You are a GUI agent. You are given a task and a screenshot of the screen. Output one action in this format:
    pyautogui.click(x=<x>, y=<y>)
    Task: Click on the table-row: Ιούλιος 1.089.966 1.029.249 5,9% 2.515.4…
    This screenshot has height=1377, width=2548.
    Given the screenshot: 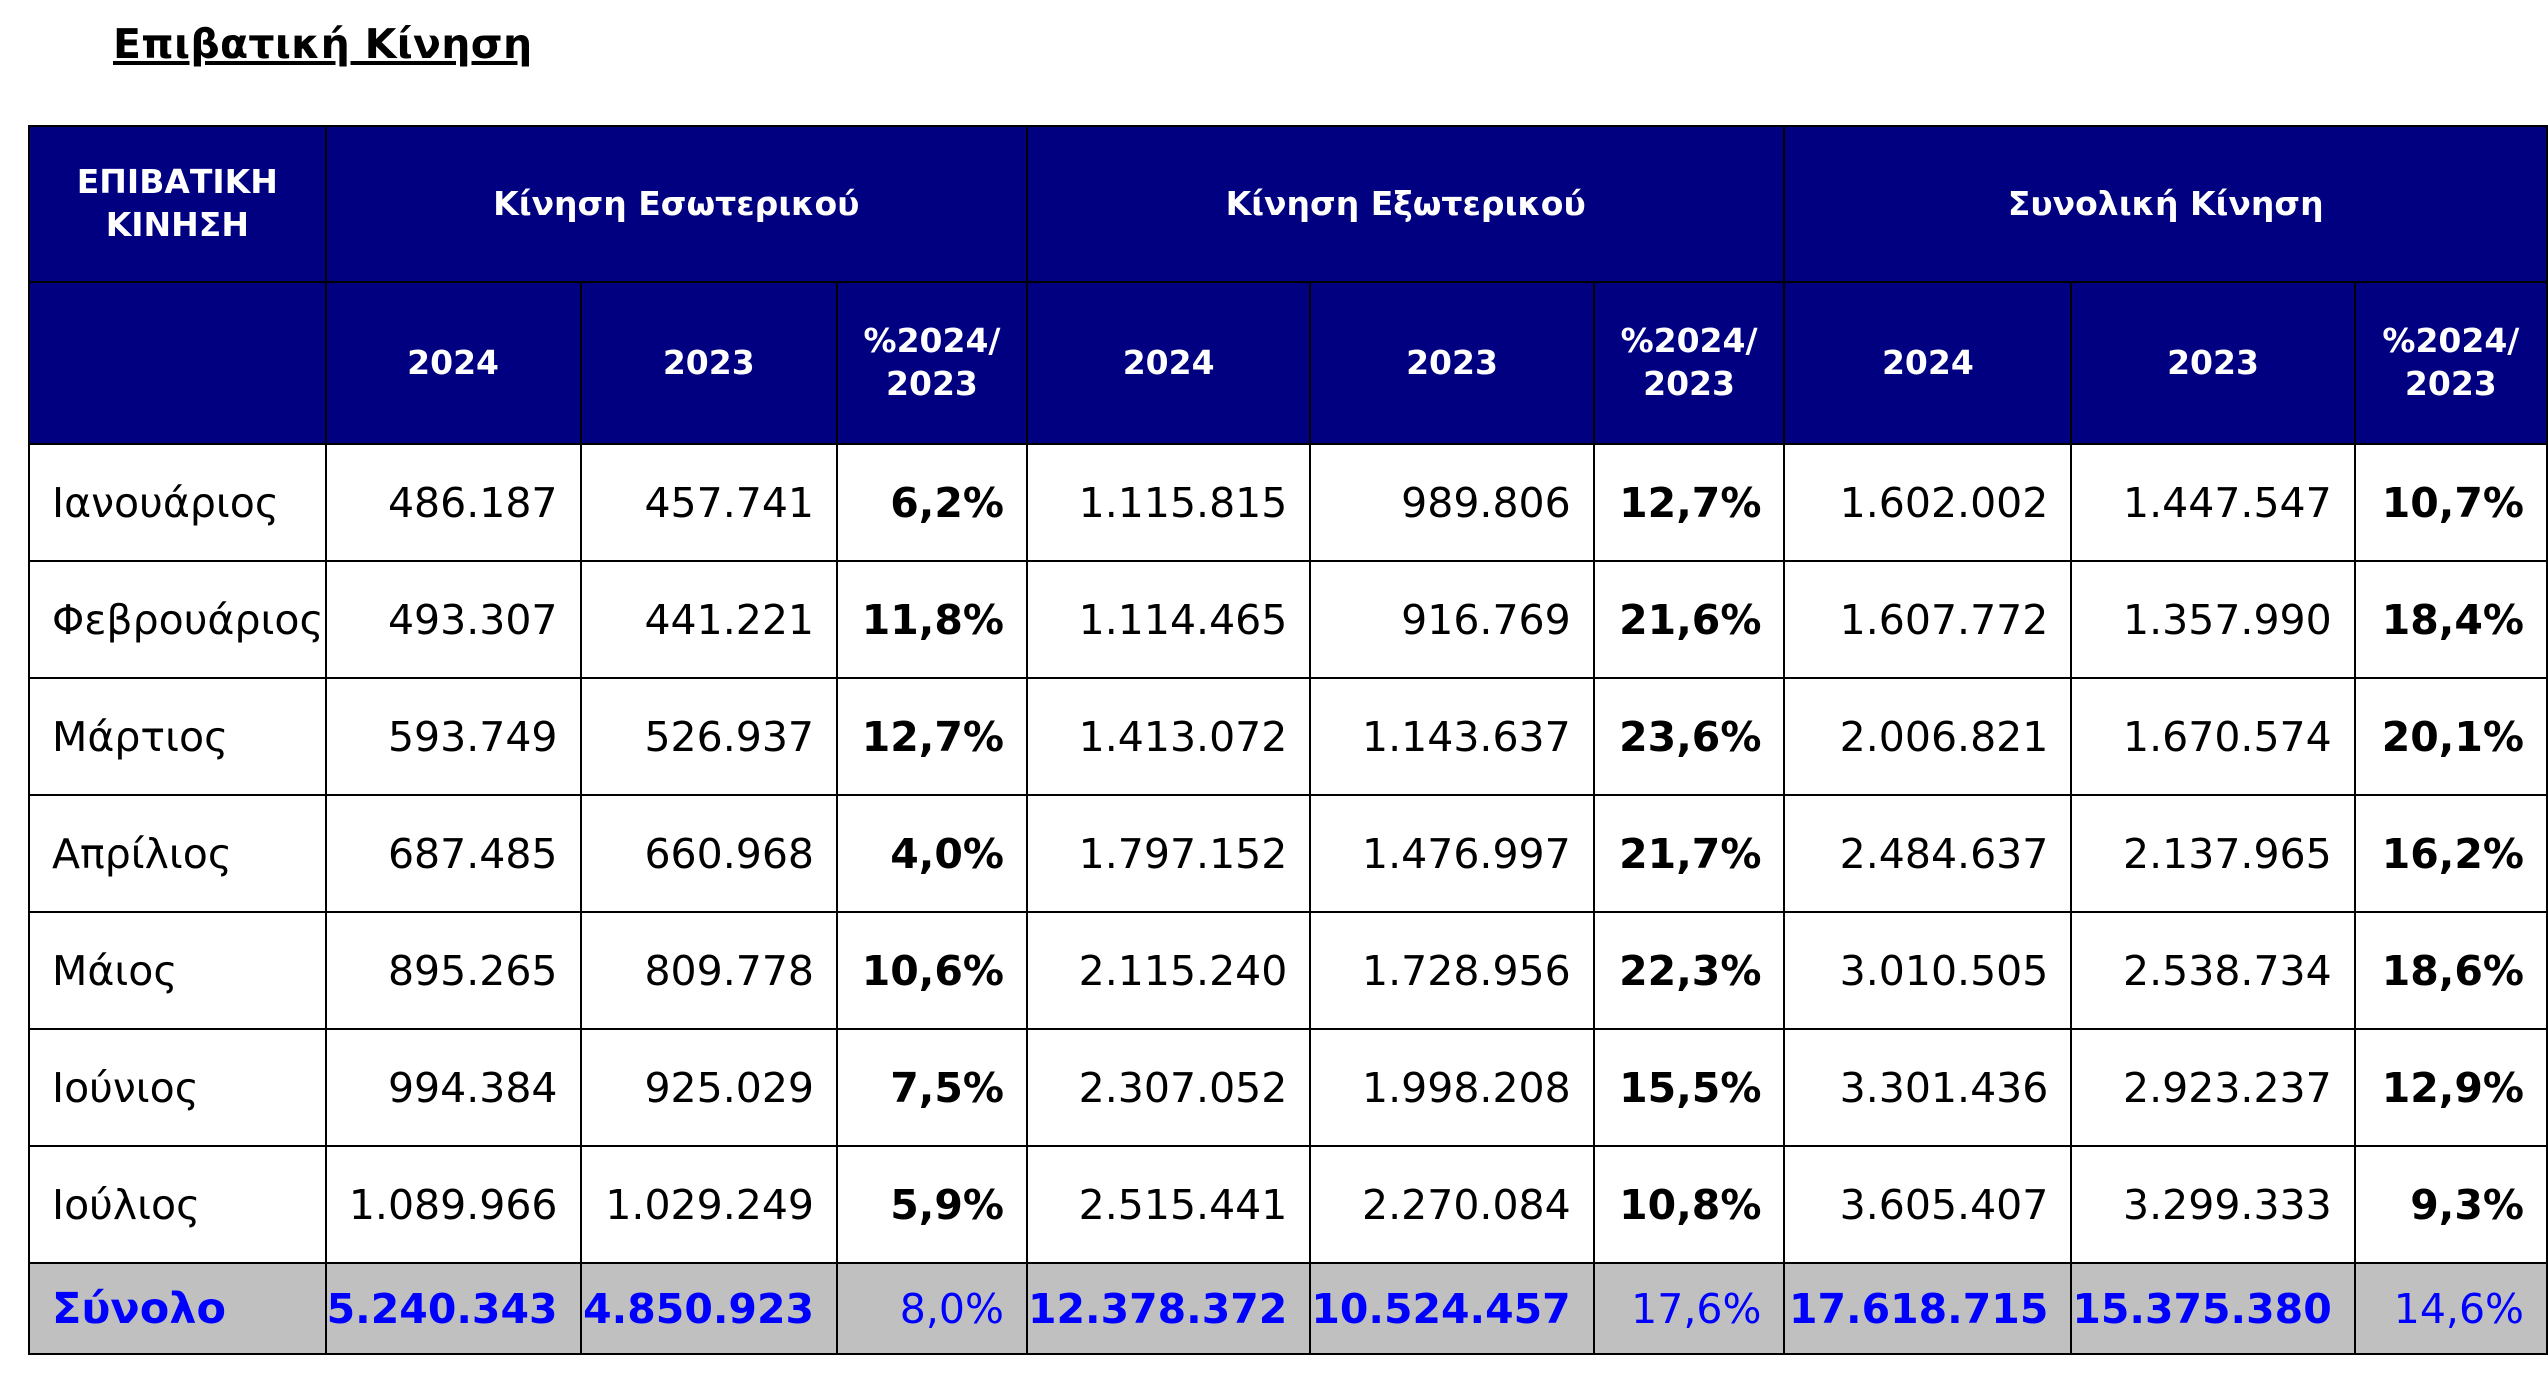 What is the action you would take?
    pyautogui.click(x=1288, y=1204)
    